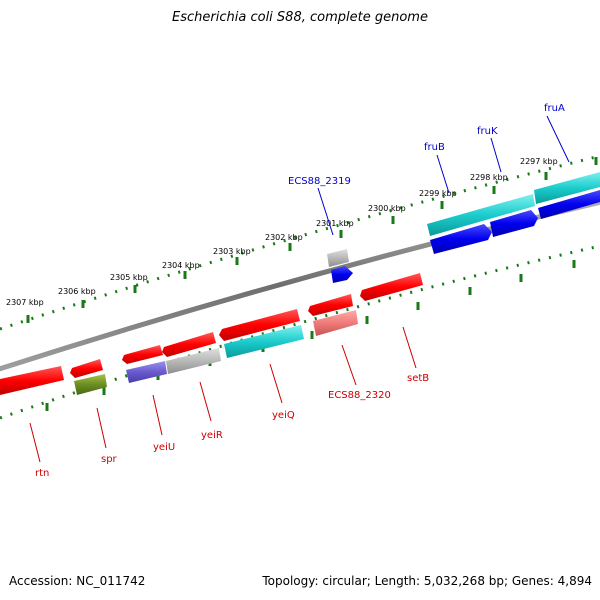  Describe the element at coordinates (554, 108) in the screenshot. I see `gene-label-fruA: fruA` at that location.